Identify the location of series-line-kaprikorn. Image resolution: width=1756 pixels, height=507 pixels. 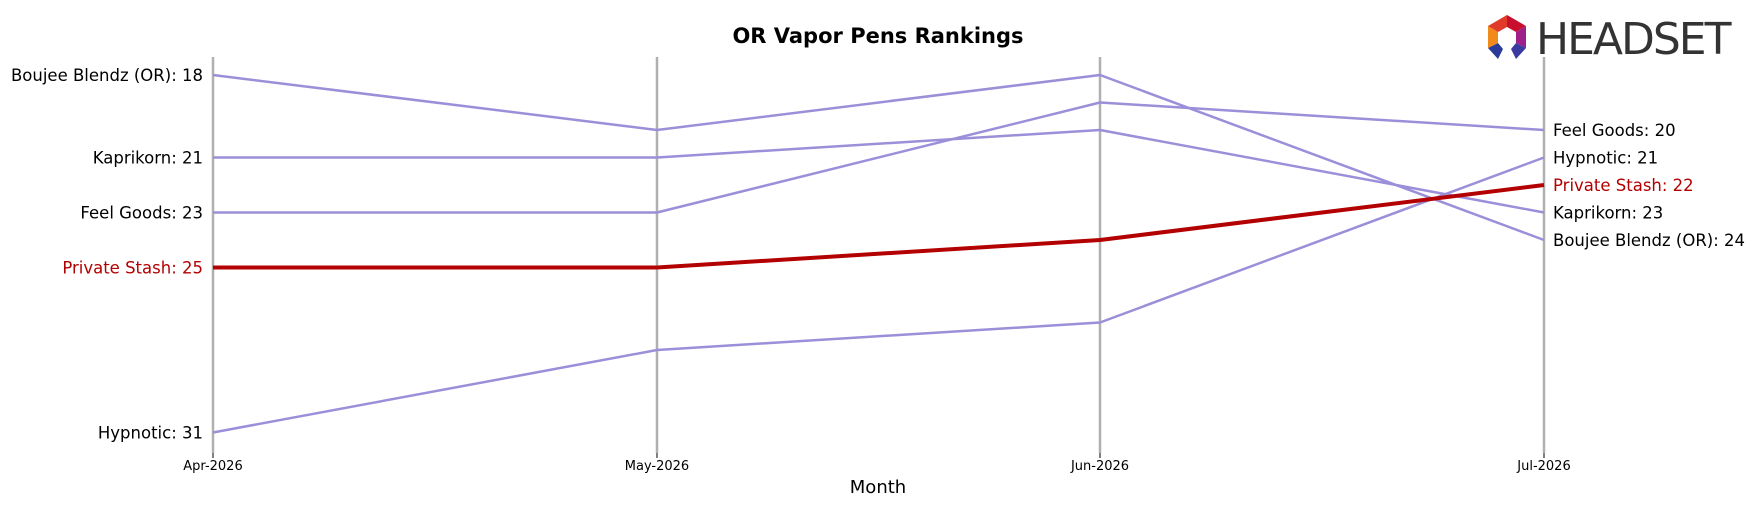
(879, 171).